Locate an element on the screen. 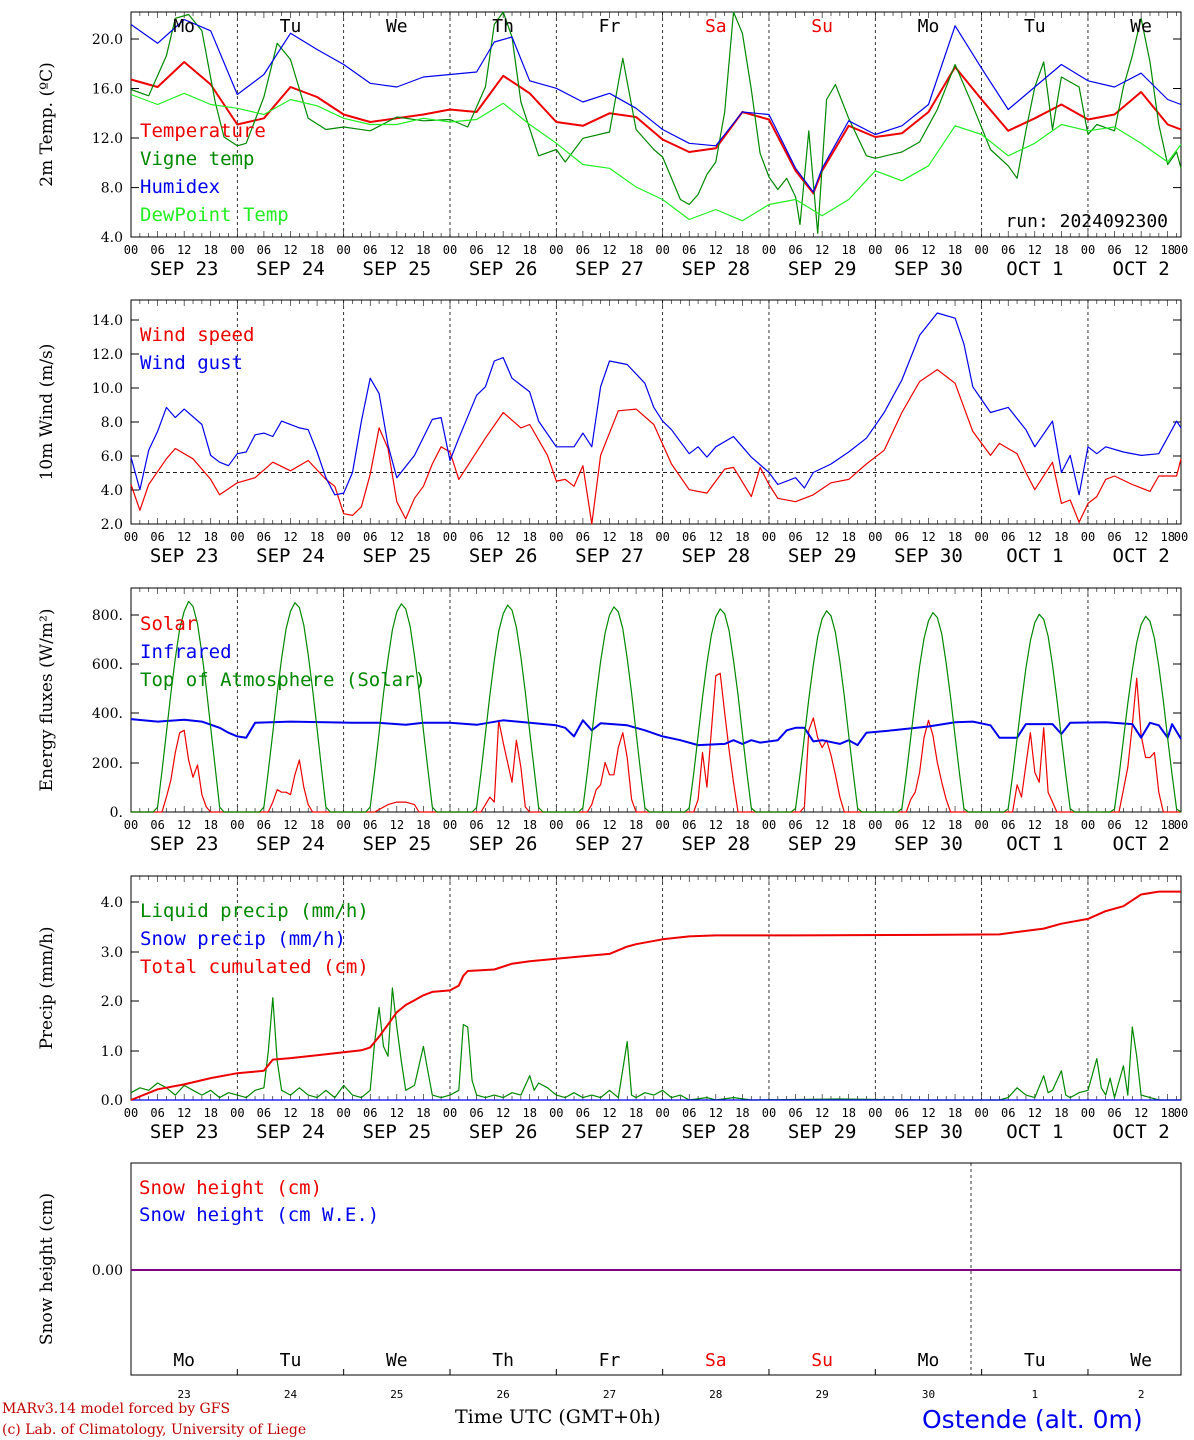 This screenshot has width=1194, height=1440. date-label: SEP 27 is located at coordinates (609, 269).